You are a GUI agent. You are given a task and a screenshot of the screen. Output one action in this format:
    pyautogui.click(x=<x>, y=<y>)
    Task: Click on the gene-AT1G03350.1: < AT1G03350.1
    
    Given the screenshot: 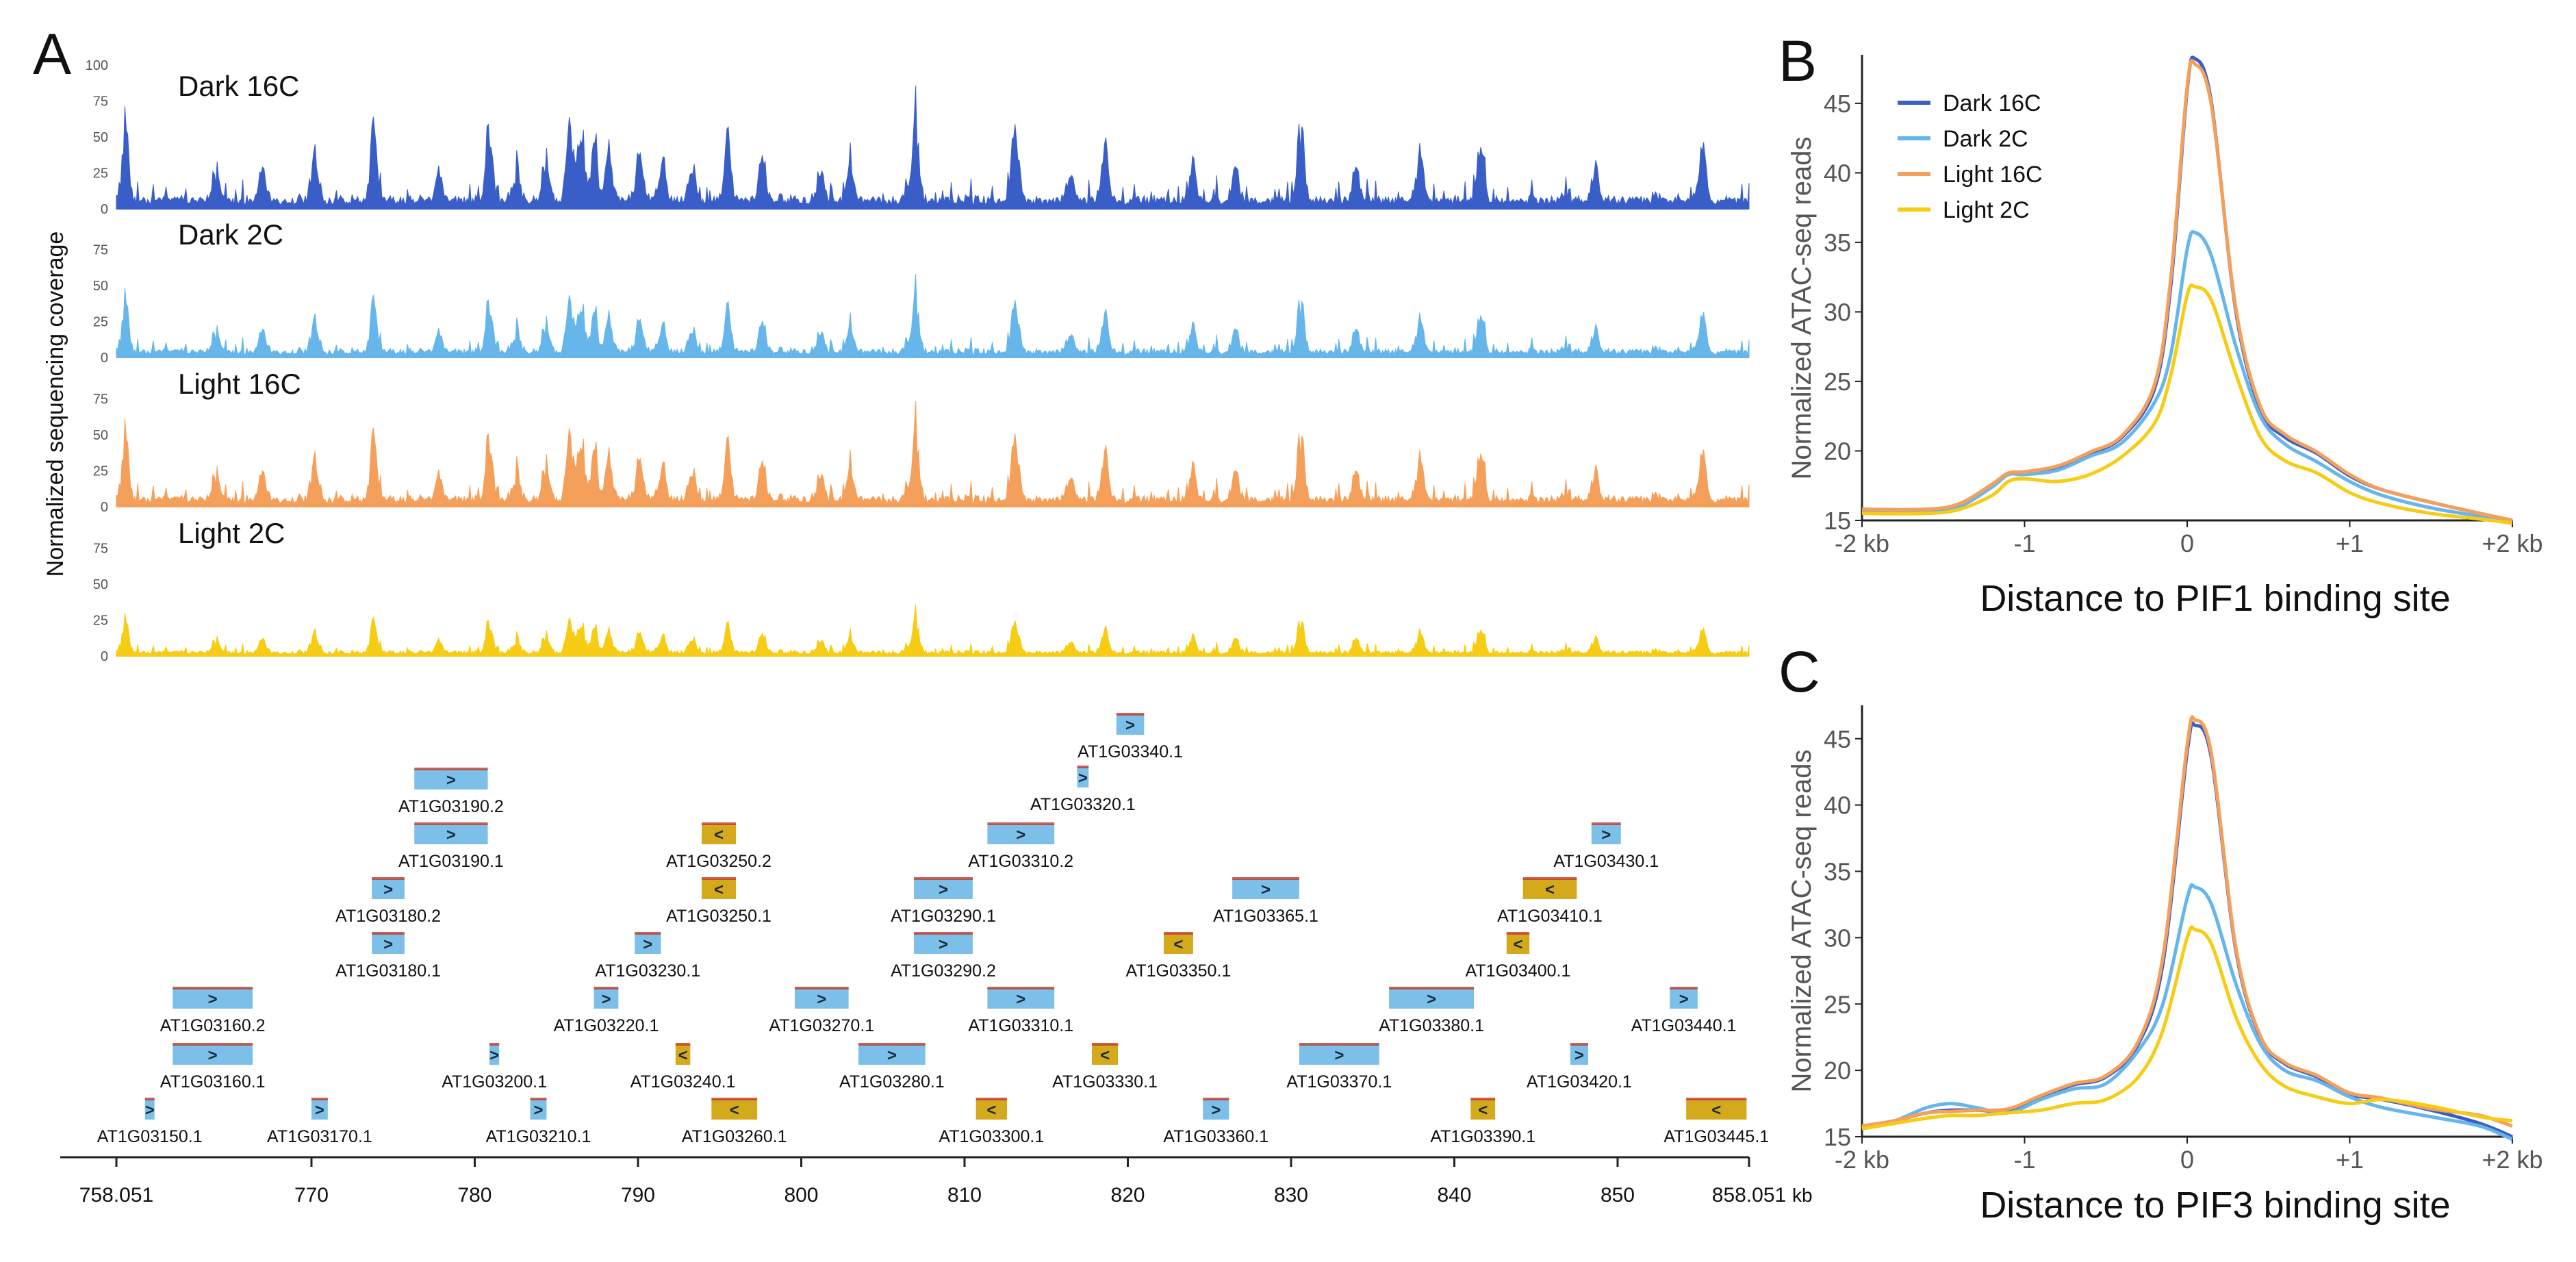 What is the action you would take?
    pyautogui.click(x=1179, y=956)
    